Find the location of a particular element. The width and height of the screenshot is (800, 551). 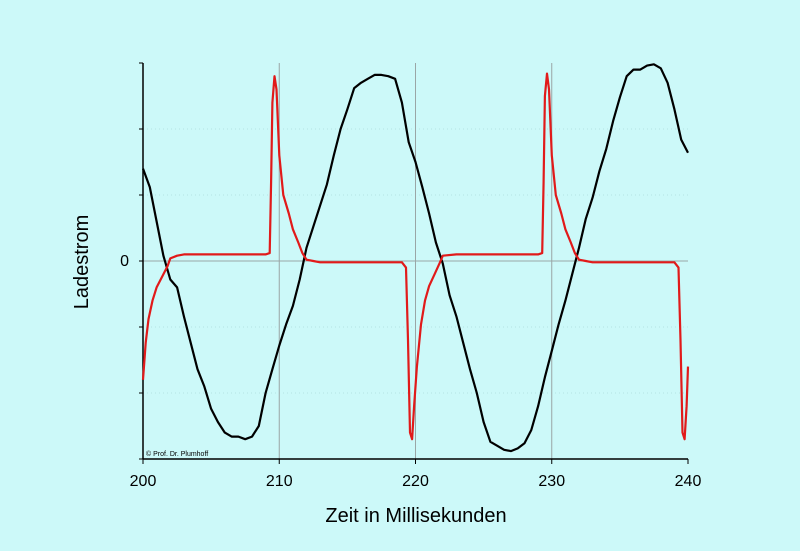

copyright-note: © Prof. Dr. Plumhoff is located at coordinates (177, 454).